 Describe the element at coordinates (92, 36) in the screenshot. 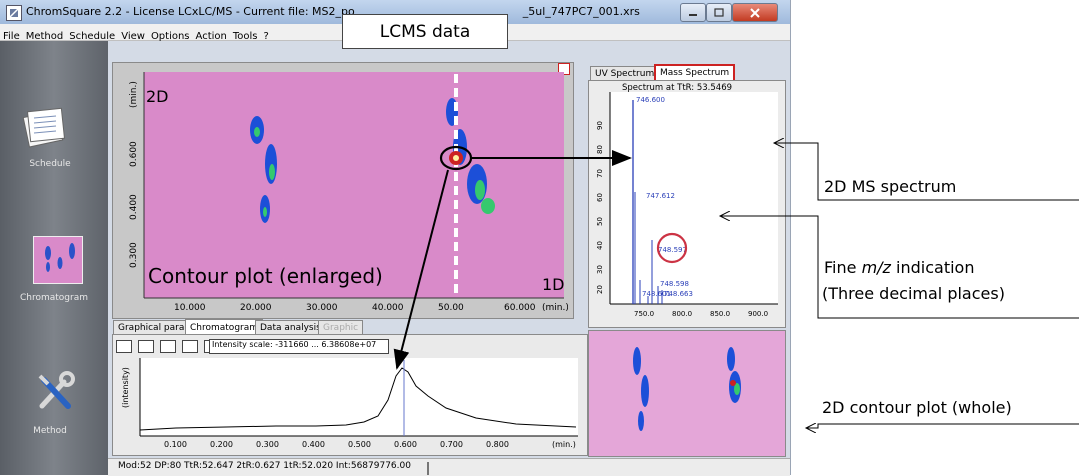

I see `menu-schedule: Schedule` at that location.